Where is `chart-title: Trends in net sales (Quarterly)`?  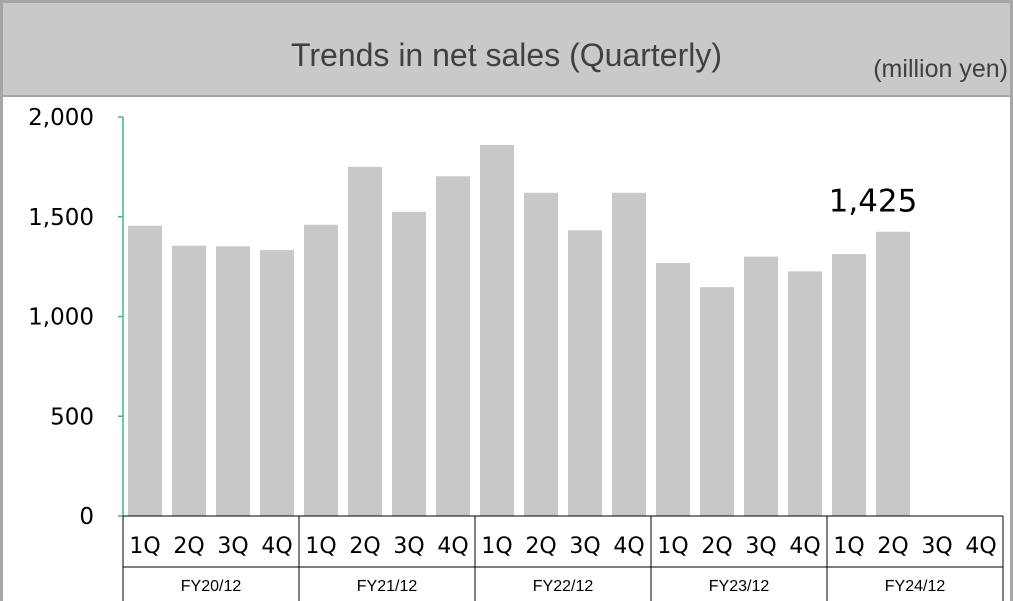
chart-title: Trends in net sales (Quarterly) is located at coordinates (506, 55).